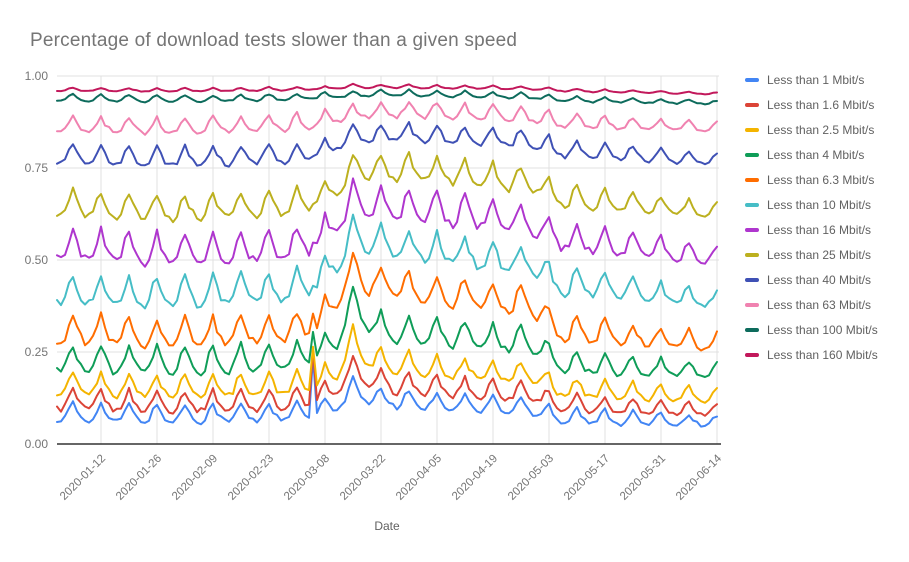 The height and width of the screenshot is (562, 909). What do you see at coordinates (531, 478) in the screenshot?
I see `x-tick-label: 2020-05-03` at bounding box center [531, 478].